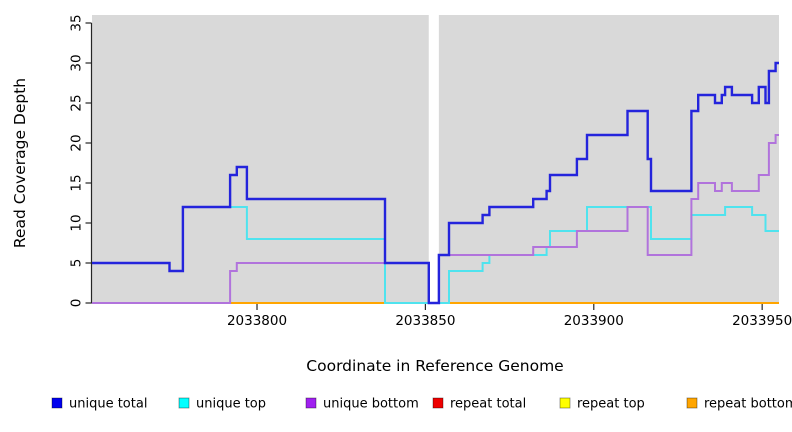 The width and height of the screenshot is (792, 432). I want to click on legend-swatch-unique-total, so click(57, 403).